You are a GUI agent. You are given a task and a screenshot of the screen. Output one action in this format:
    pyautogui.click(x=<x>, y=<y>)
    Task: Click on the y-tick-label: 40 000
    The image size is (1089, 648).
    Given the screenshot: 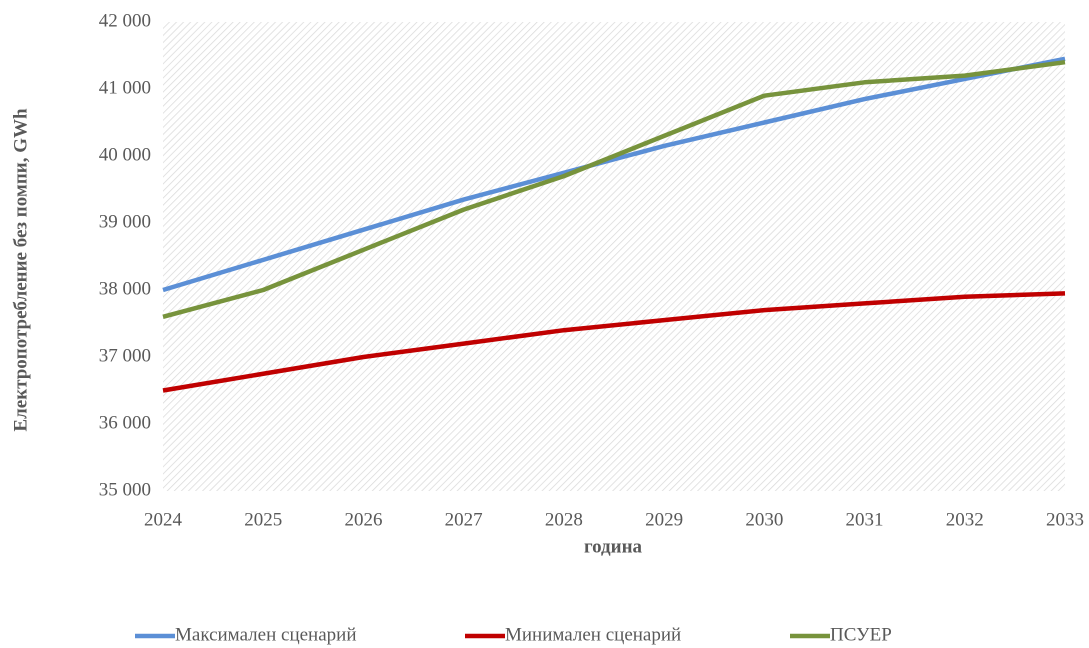 What is the action you would take?
    pyautogui.click(x=125, y=154)
    